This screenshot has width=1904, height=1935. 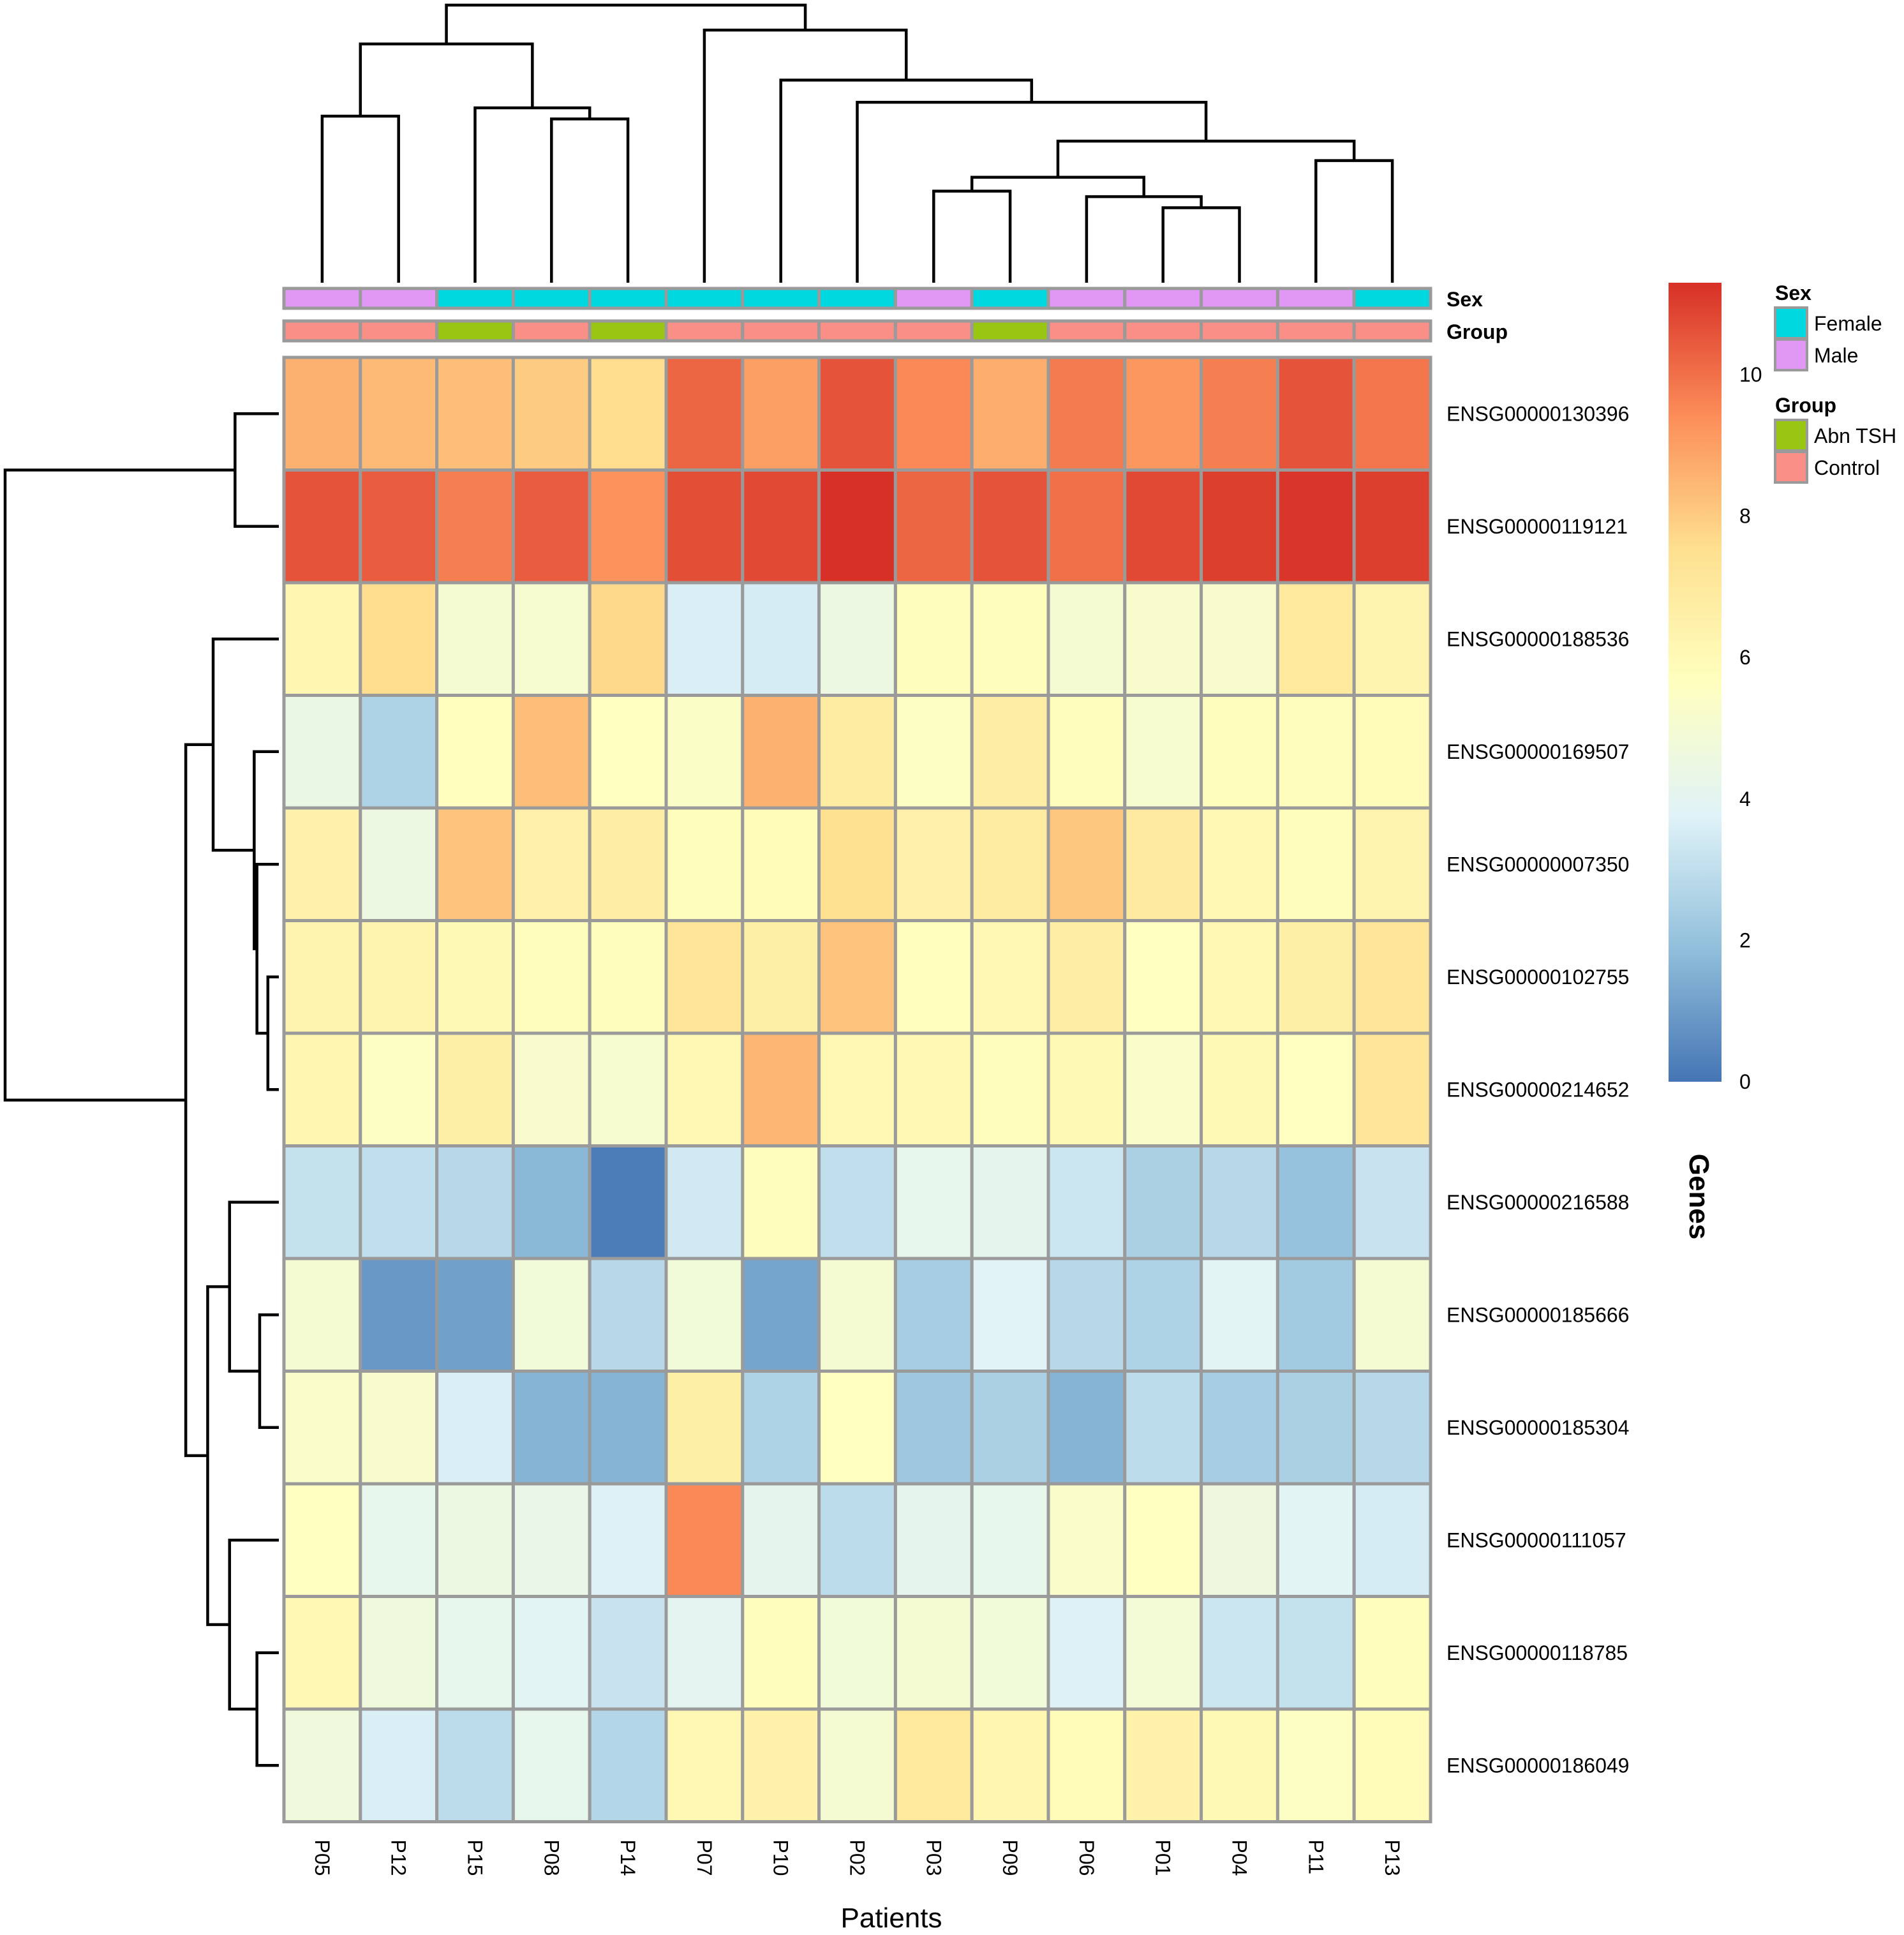 What do you see at coordinates (1805, 405) in the screenshot?
I see `legend-title: Group` at bounding box center [1805, 405].